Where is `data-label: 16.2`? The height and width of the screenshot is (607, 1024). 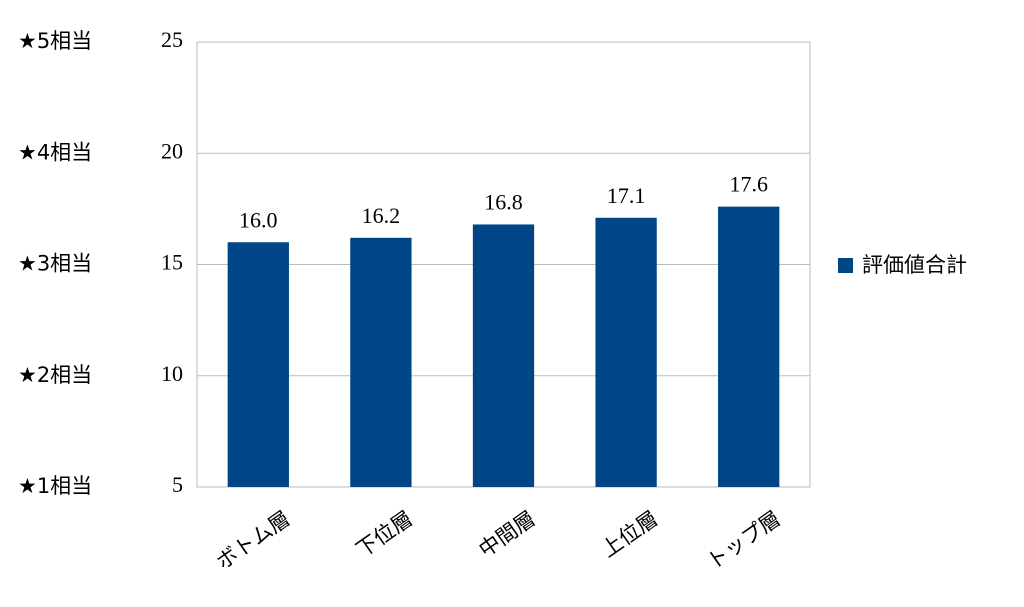 data-label: 16.2 is located at coordinates (381, 215).